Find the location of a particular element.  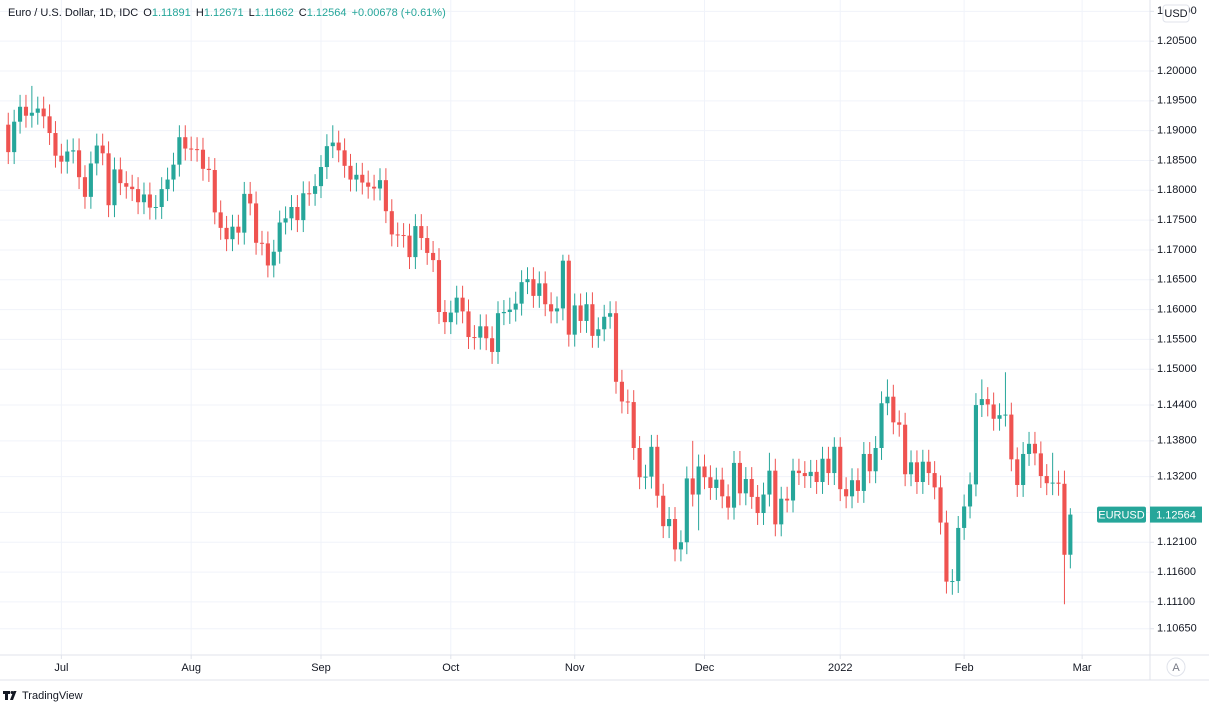

y-tick-label: 1.18000 is located at coordinates (1177, 190).